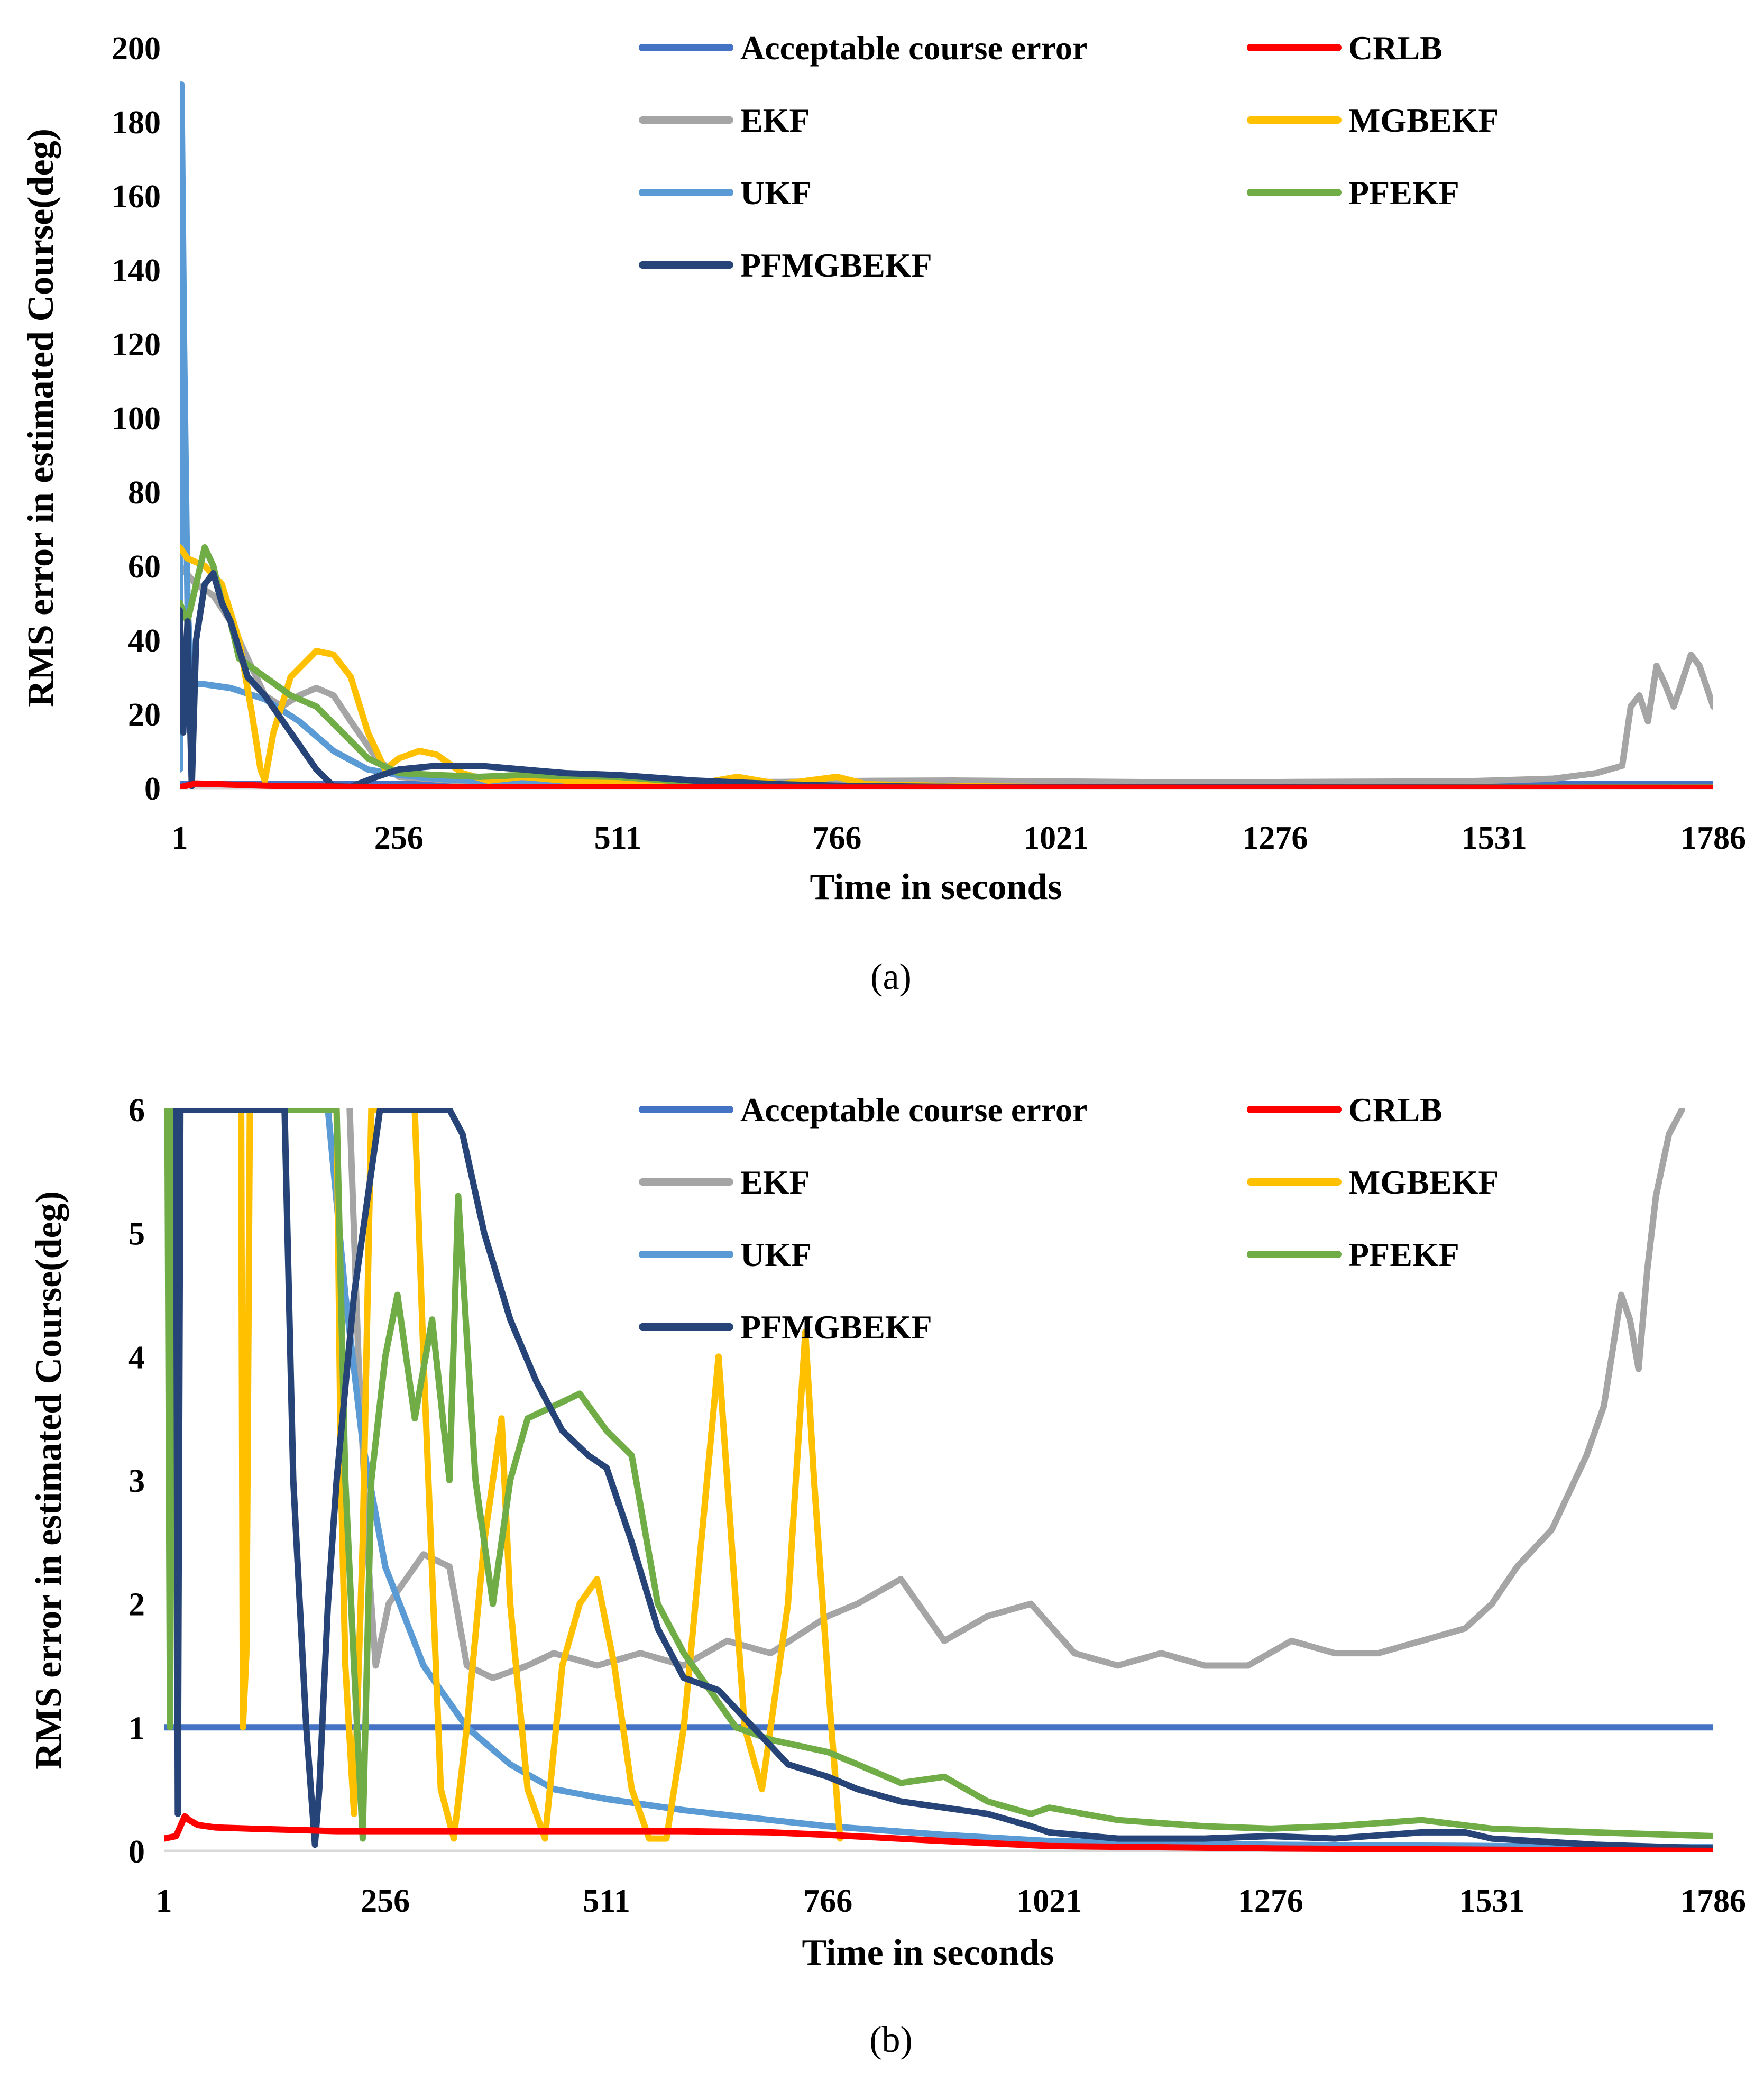 The height and width of the screenshot is (2091, 1764). I want to click on y-tick-label: 1, so click(137, 1728).